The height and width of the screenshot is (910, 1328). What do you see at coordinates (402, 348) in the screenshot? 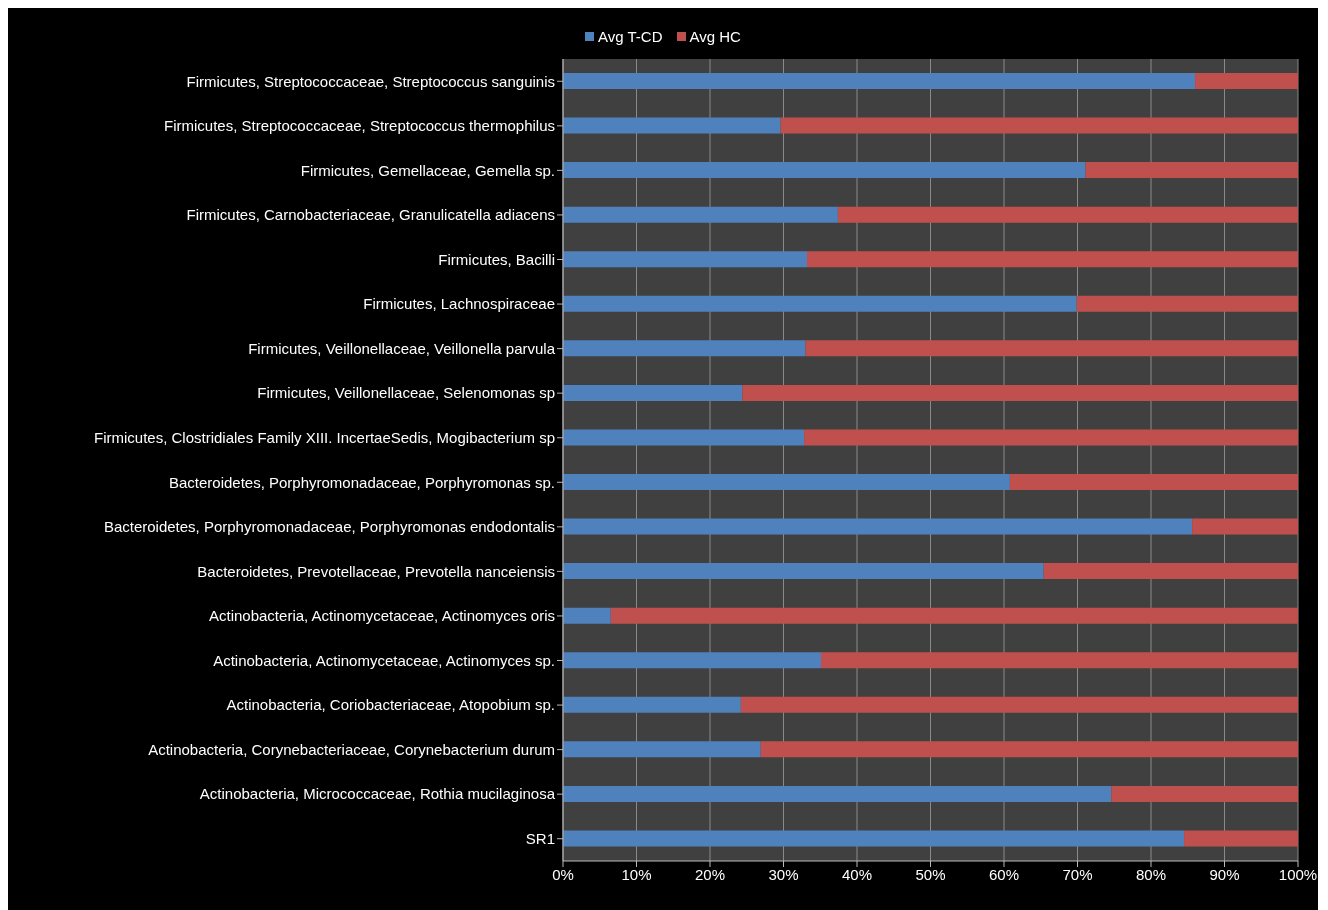
I see `y-tick-label: Firmicutes, Veillonellaceae, Veillonella parvula` at bounding box center [402, 348].